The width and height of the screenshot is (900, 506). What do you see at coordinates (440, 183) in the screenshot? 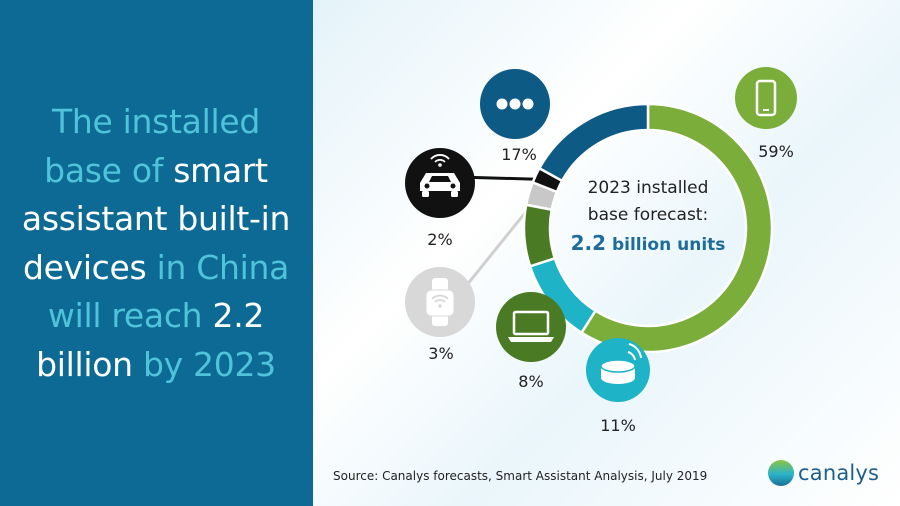
I see `connected-car-icon` at bounding box center [440, 183].